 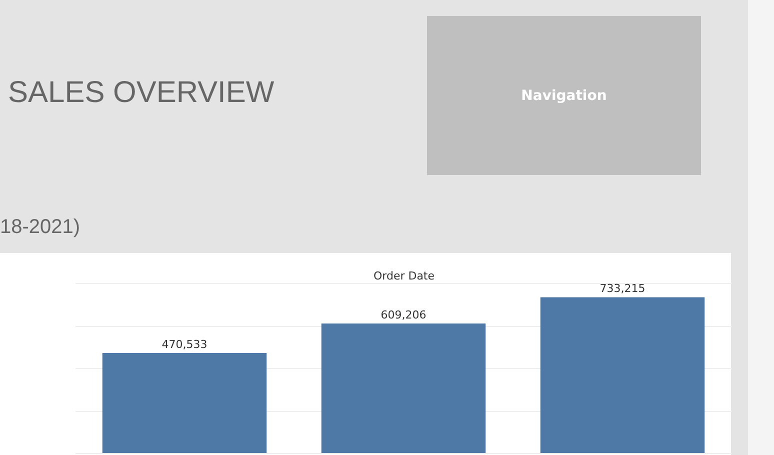 I want to click on data-label: 733,215, so click(x=623, y=289).